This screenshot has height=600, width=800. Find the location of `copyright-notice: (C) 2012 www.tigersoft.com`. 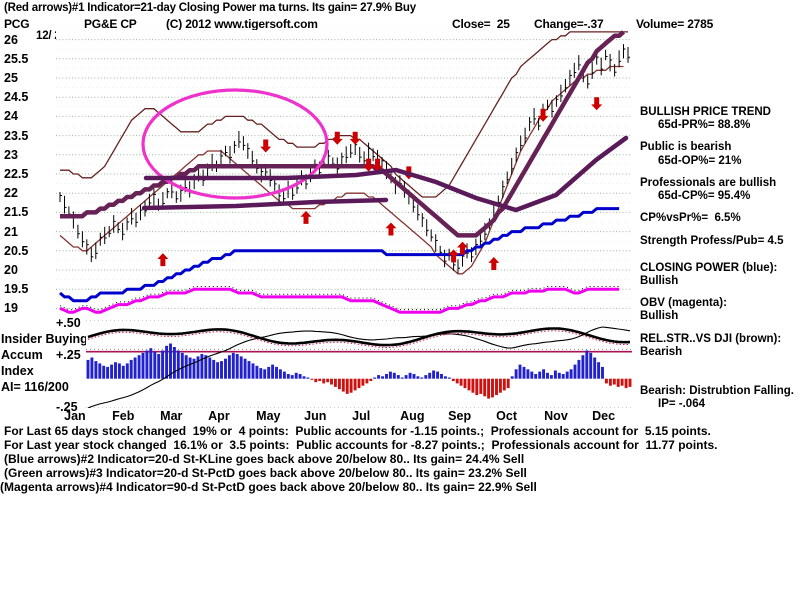

copyright-notice: (C) 2012 www.tigersoft.com is located at coordinates (242, 24).